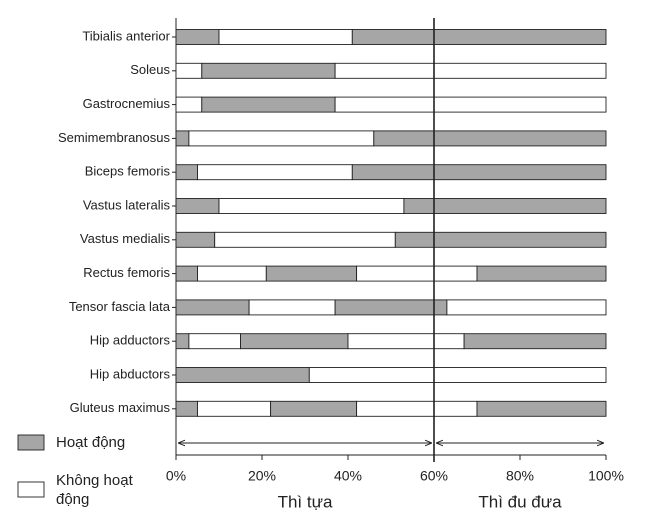  I want to click on x-tick-label: 40%, so click(348, 476).